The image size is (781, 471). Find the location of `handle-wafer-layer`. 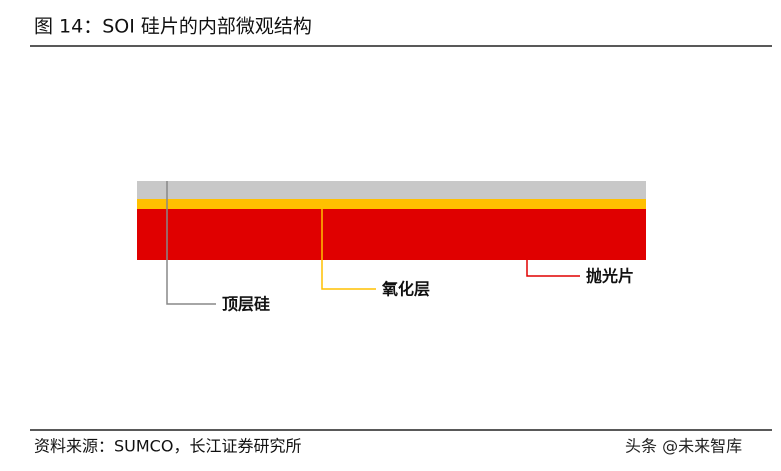

handle-wafer-layer is located at coordinates (391, 234).